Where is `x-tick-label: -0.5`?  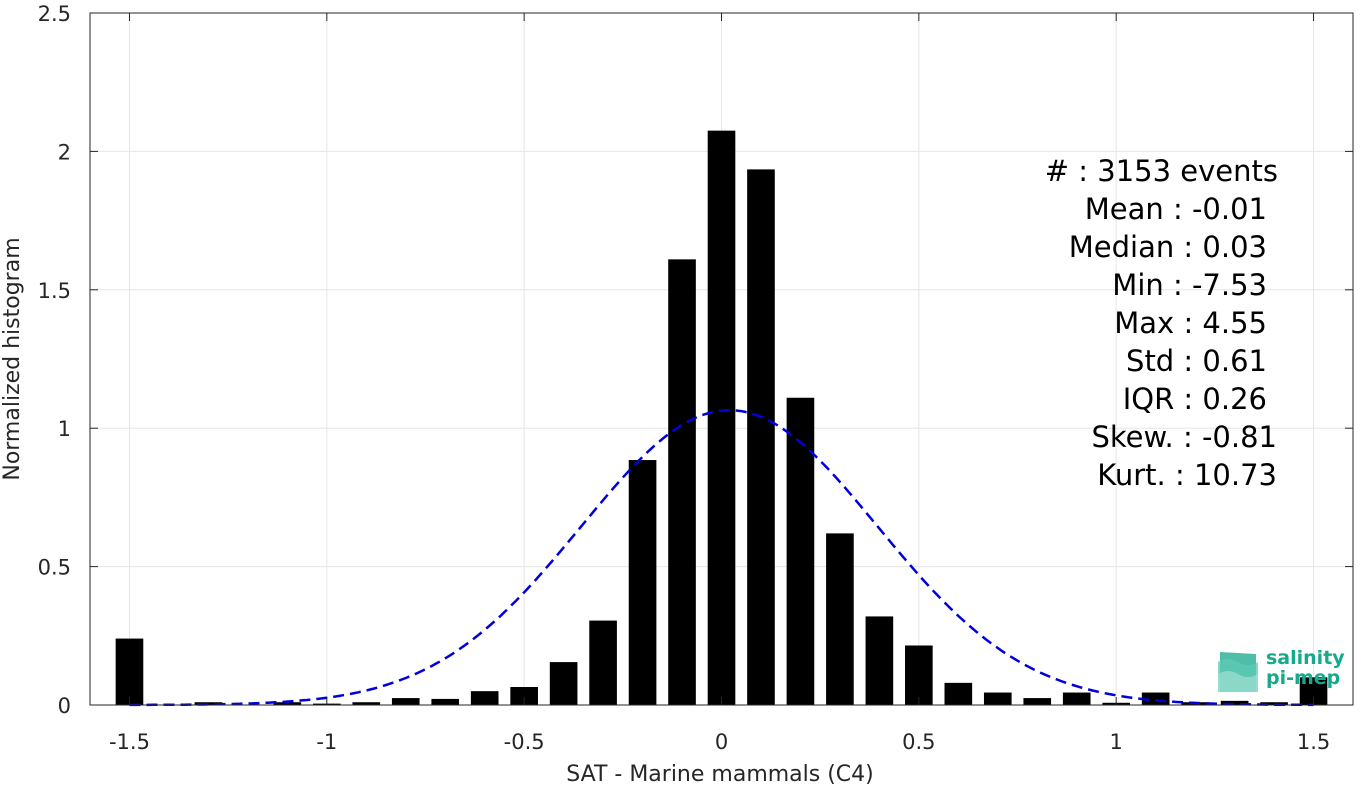
x-tick-label: -0.5 is located at coordinates (524, 742).